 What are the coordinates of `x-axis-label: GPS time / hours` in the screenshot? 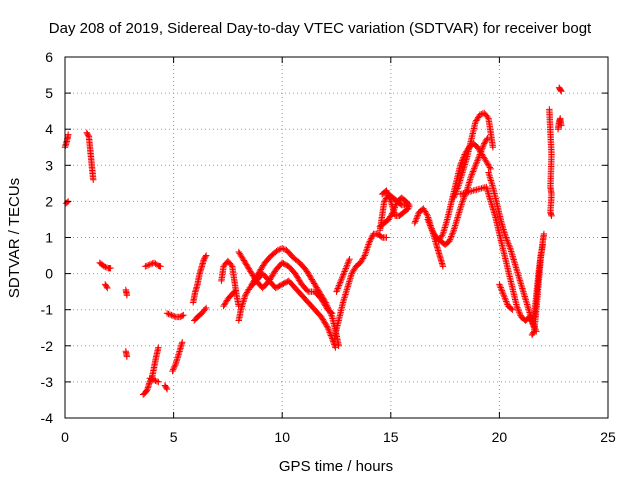 It's located at (336, 466).